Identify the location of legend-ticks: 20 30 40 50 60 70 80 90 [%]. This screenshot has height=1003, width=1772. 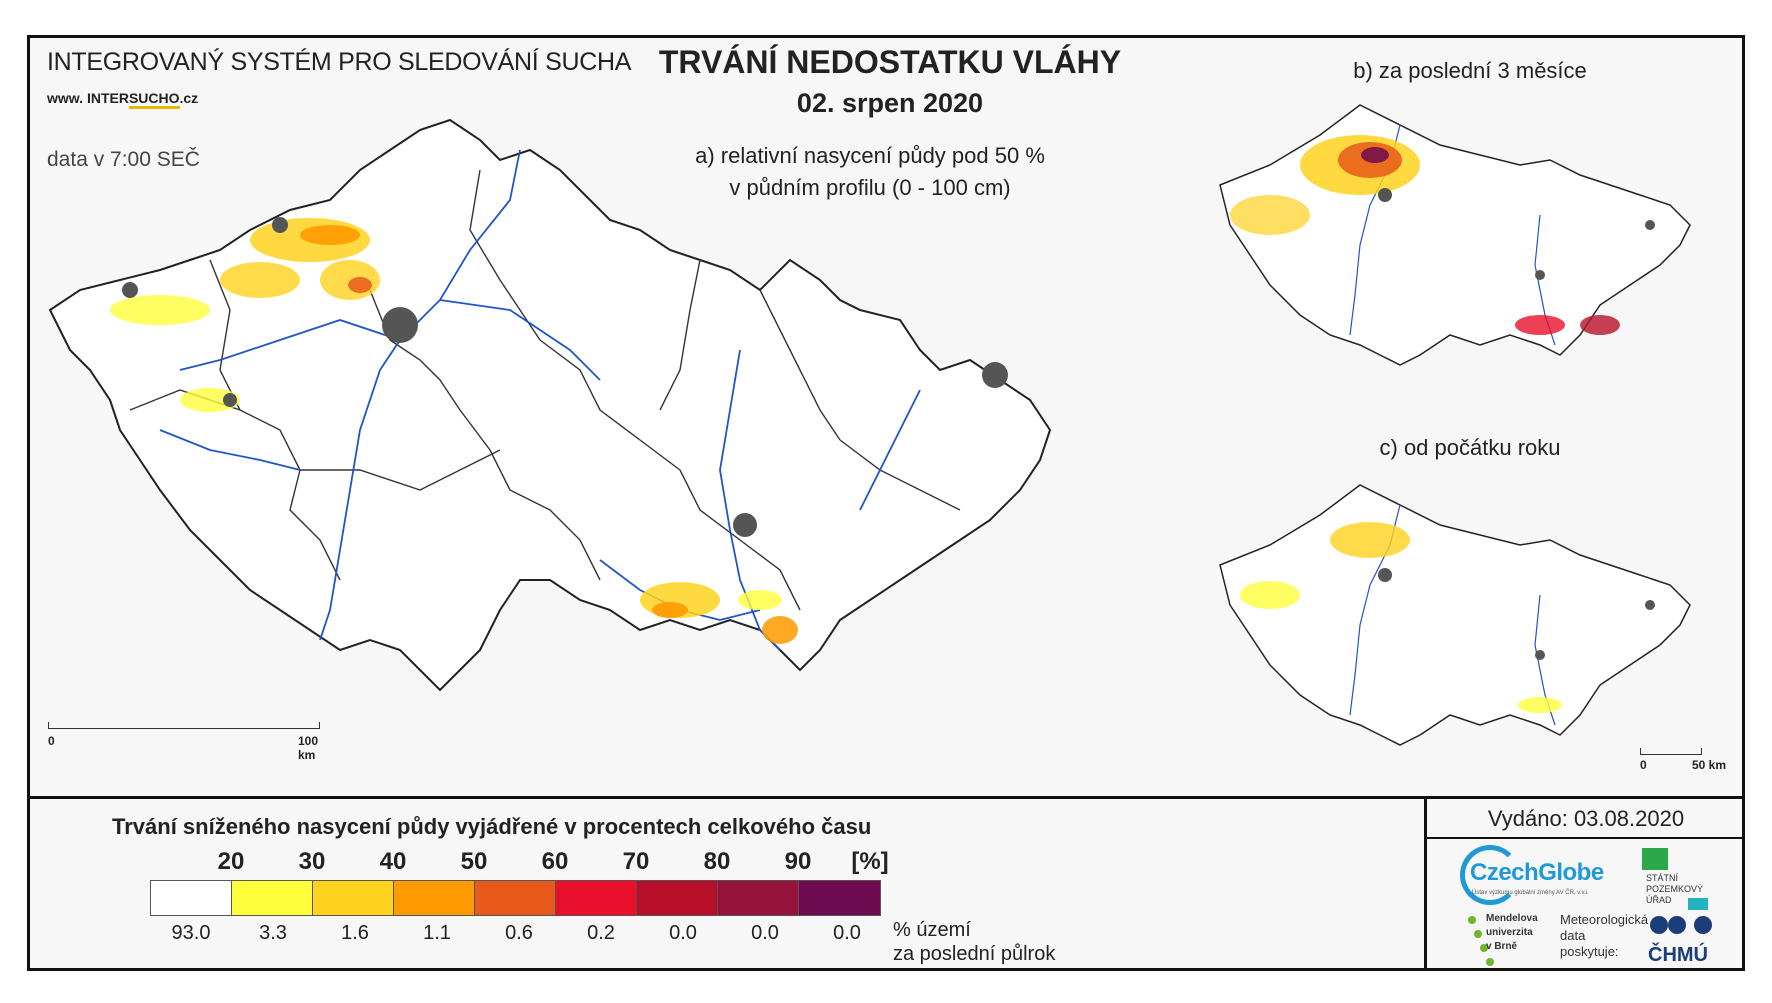
(553, 861).